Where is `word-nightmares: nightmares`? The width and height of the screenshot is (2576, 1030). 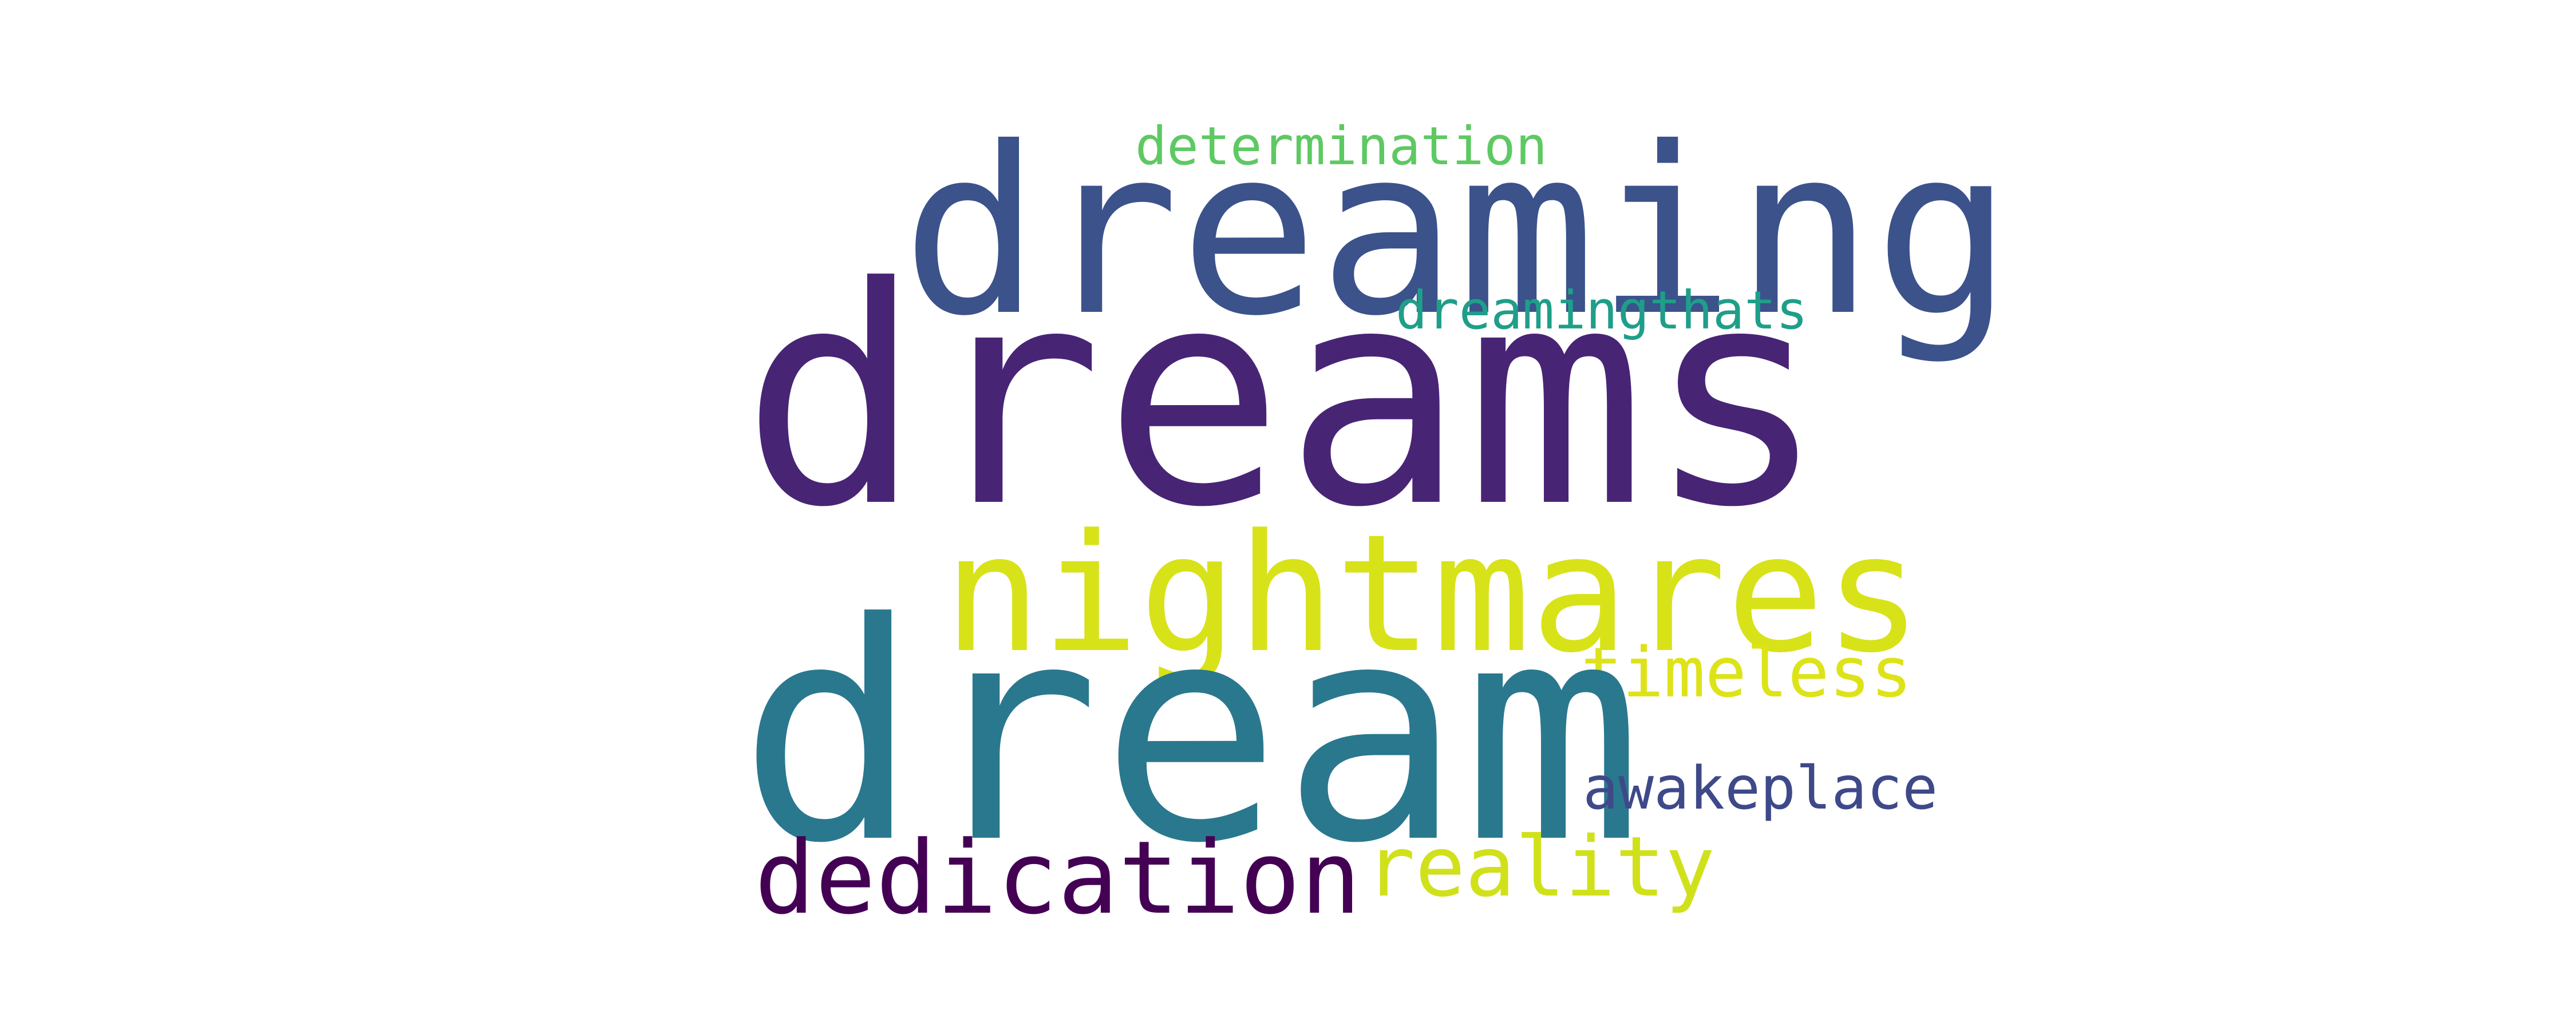 word-nightmares: nightmares is located at coordinates (1432, 593).